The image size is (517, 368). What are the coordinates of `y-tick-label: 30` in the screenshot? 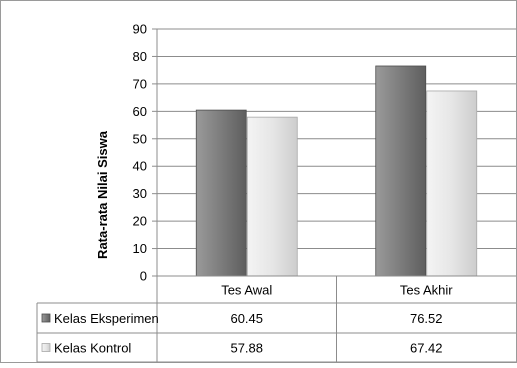 It's located at (140, 193).